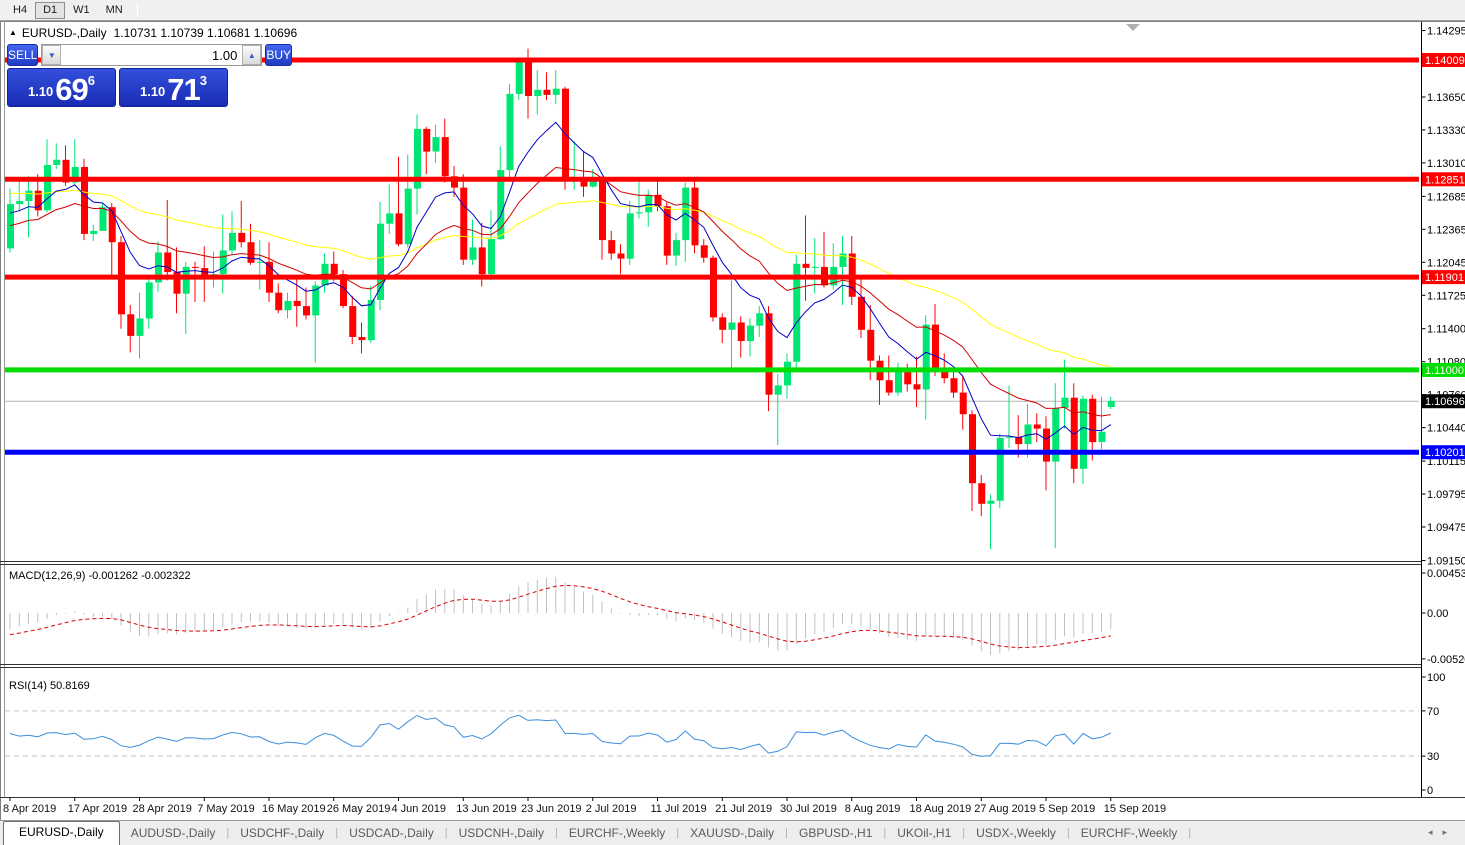 This screenshot has width=1465, height=845. I want to click on symbol-tab-usdchf-daily: USDCHF-,Daily, so click(282, 833).